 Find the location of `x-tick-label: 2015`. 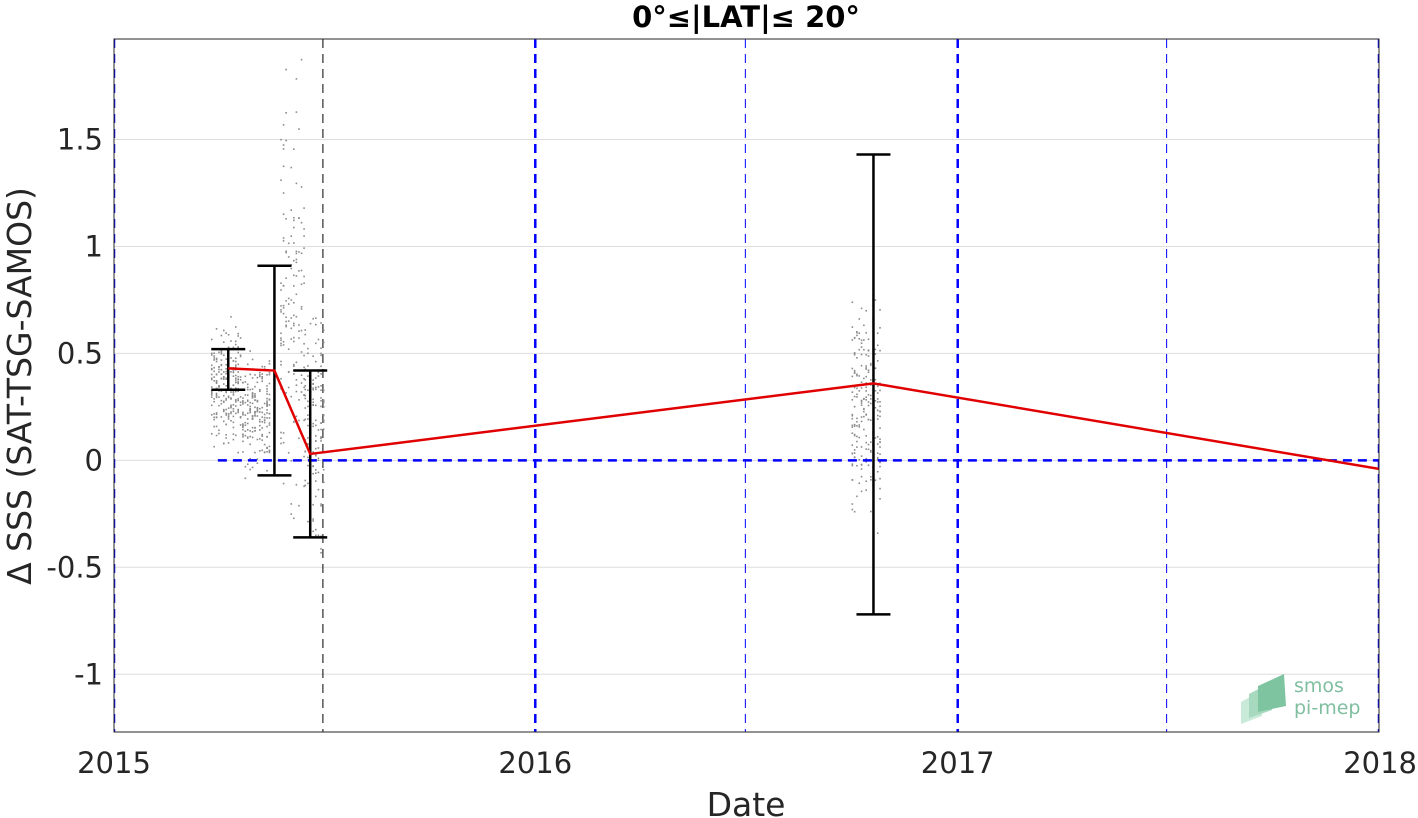

x-tick-label: 2015 is located at coordinates (114, 763).